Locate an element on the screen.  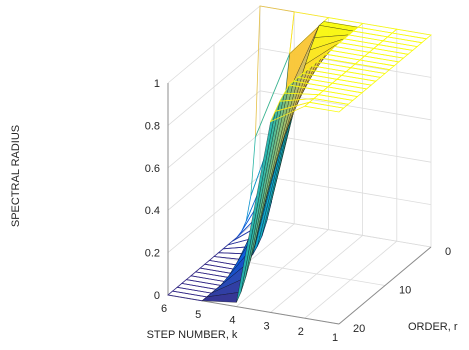
x-tick-label: 4 is located at coordinates (232, 321).